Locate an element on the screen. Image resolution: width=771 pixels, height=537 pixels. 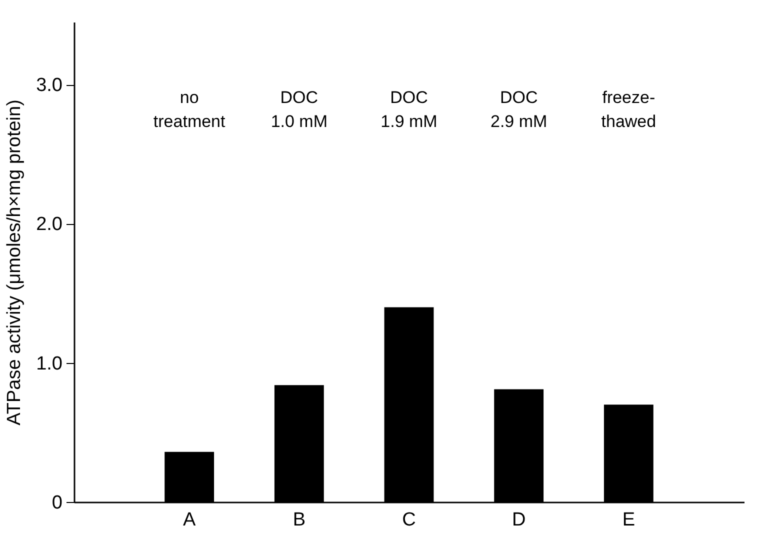
x-tick-label: B is located at coordinates (299, 520).